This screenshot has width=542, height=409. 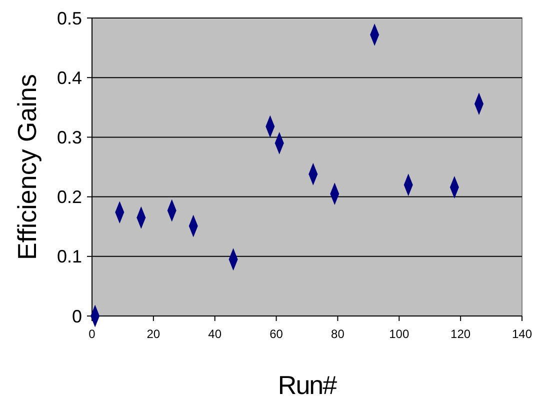 I want to click on x-tick-label: 100, so click(x=399, y=334).